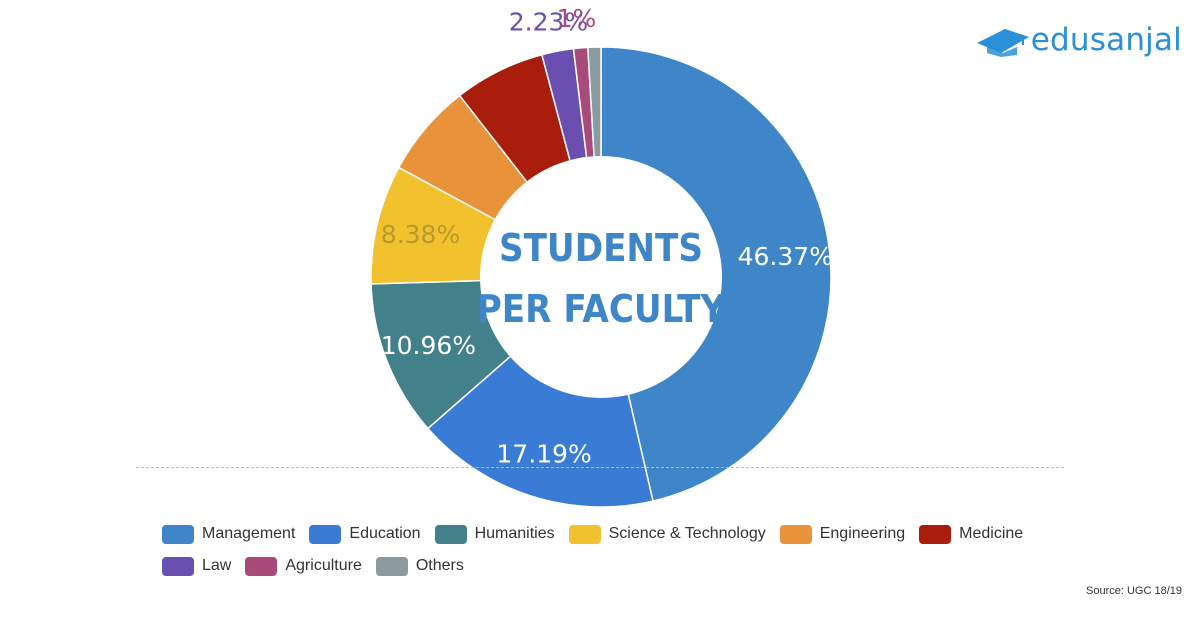  What do you see at coordinates (543, 454) in the screenshot?
I see `slice-label-education: 17.19%` at bounding box center [543, 454].